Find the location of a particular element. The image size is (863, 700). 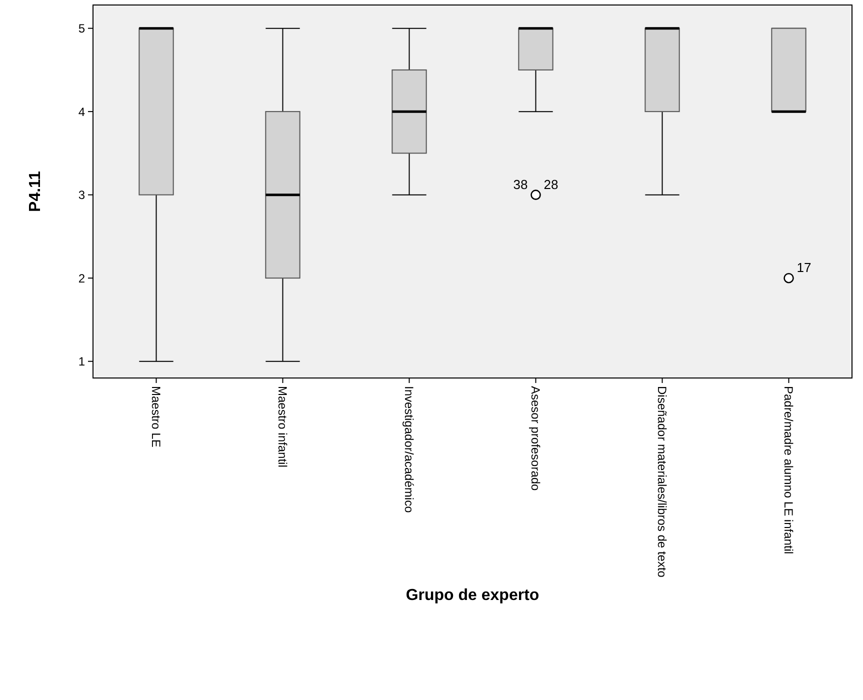

x-tick-label: Maestro LE is located at coordinates (156, 417).